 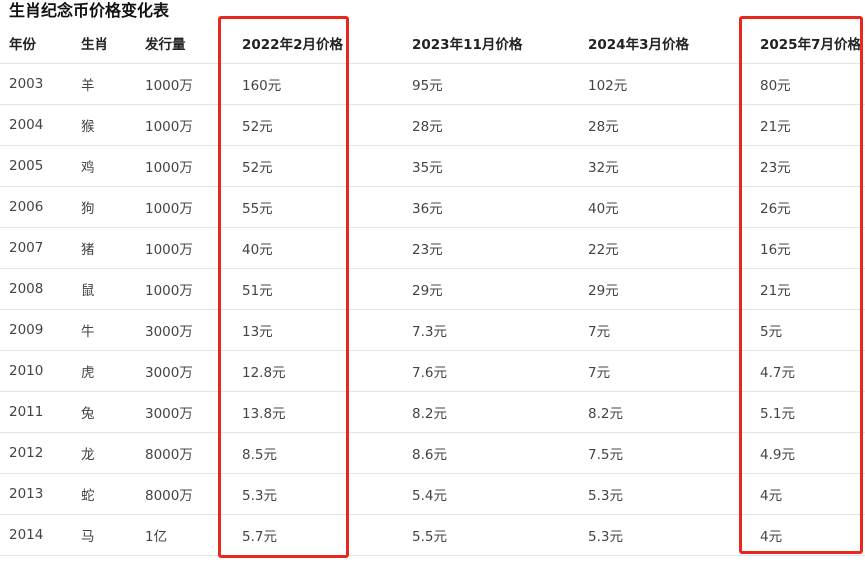 I want to click on table-row: 2003 羊 1000万 160元 95元 102元 80元, so click(x=432, y=84).